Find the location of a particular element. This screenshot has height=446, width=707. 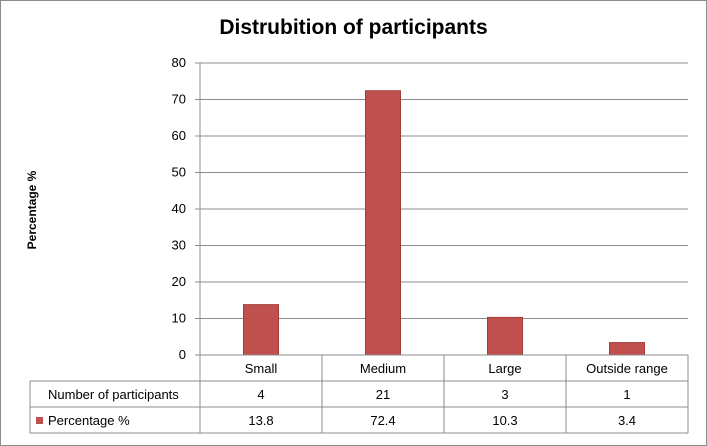

x-category-label: Outside range is located at coordinates (627, 368).